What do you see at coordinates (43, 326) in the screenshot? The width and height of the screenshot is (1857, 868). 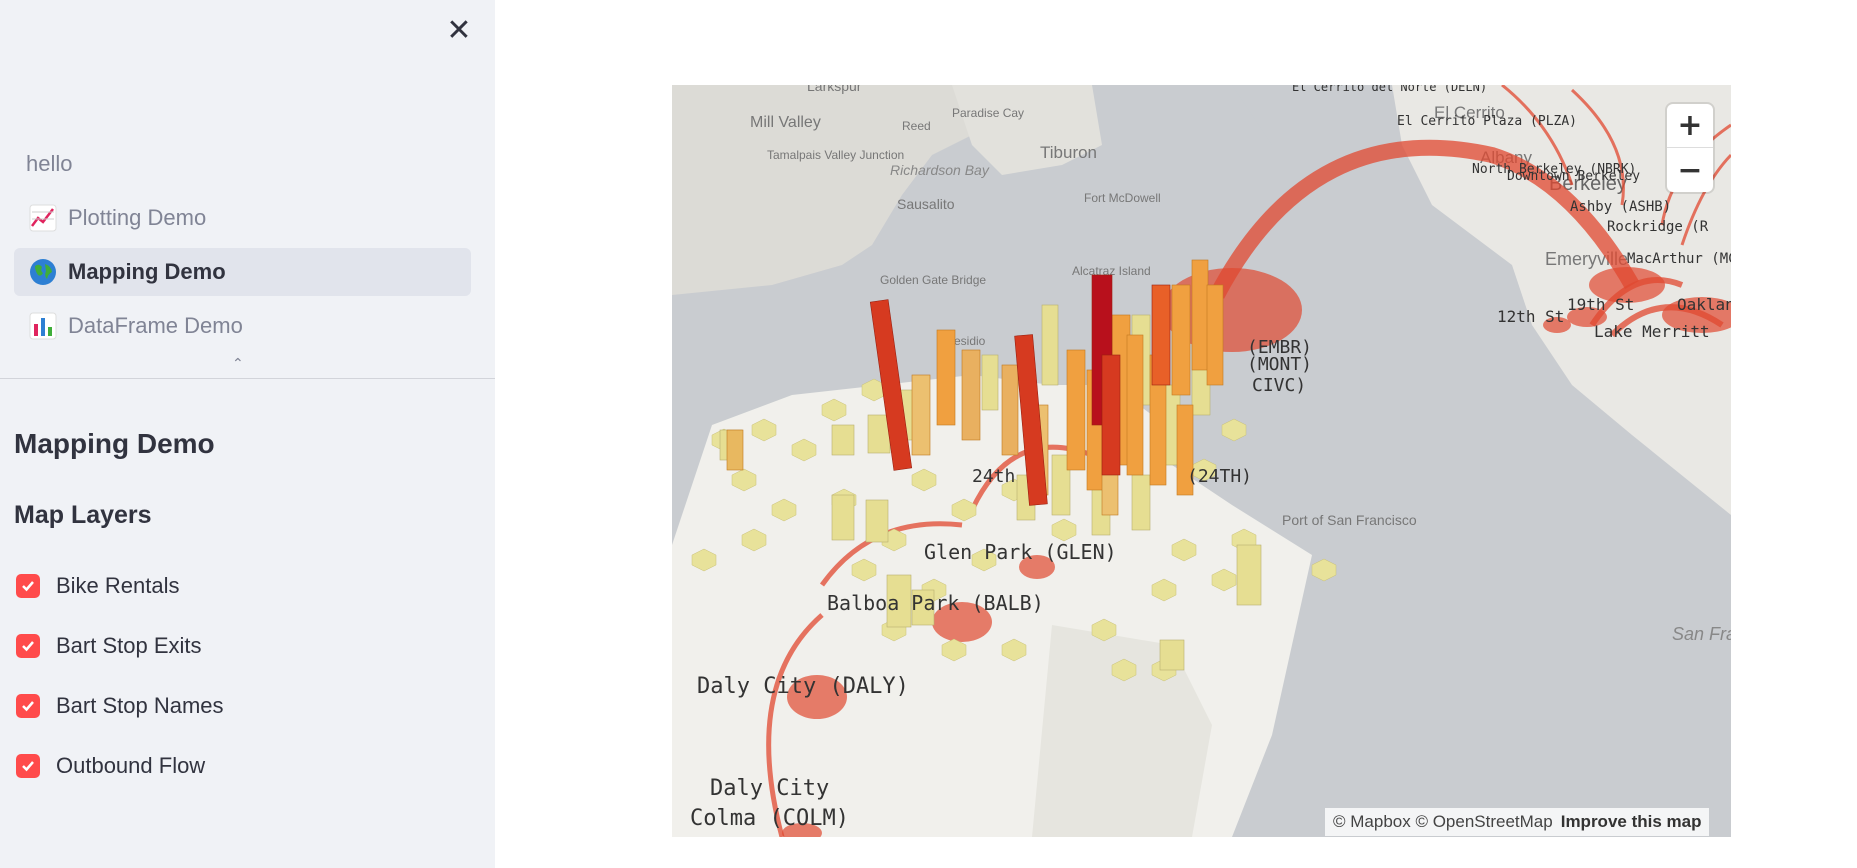 I see `bar-chart-icon` at bounding box center [43, 326].